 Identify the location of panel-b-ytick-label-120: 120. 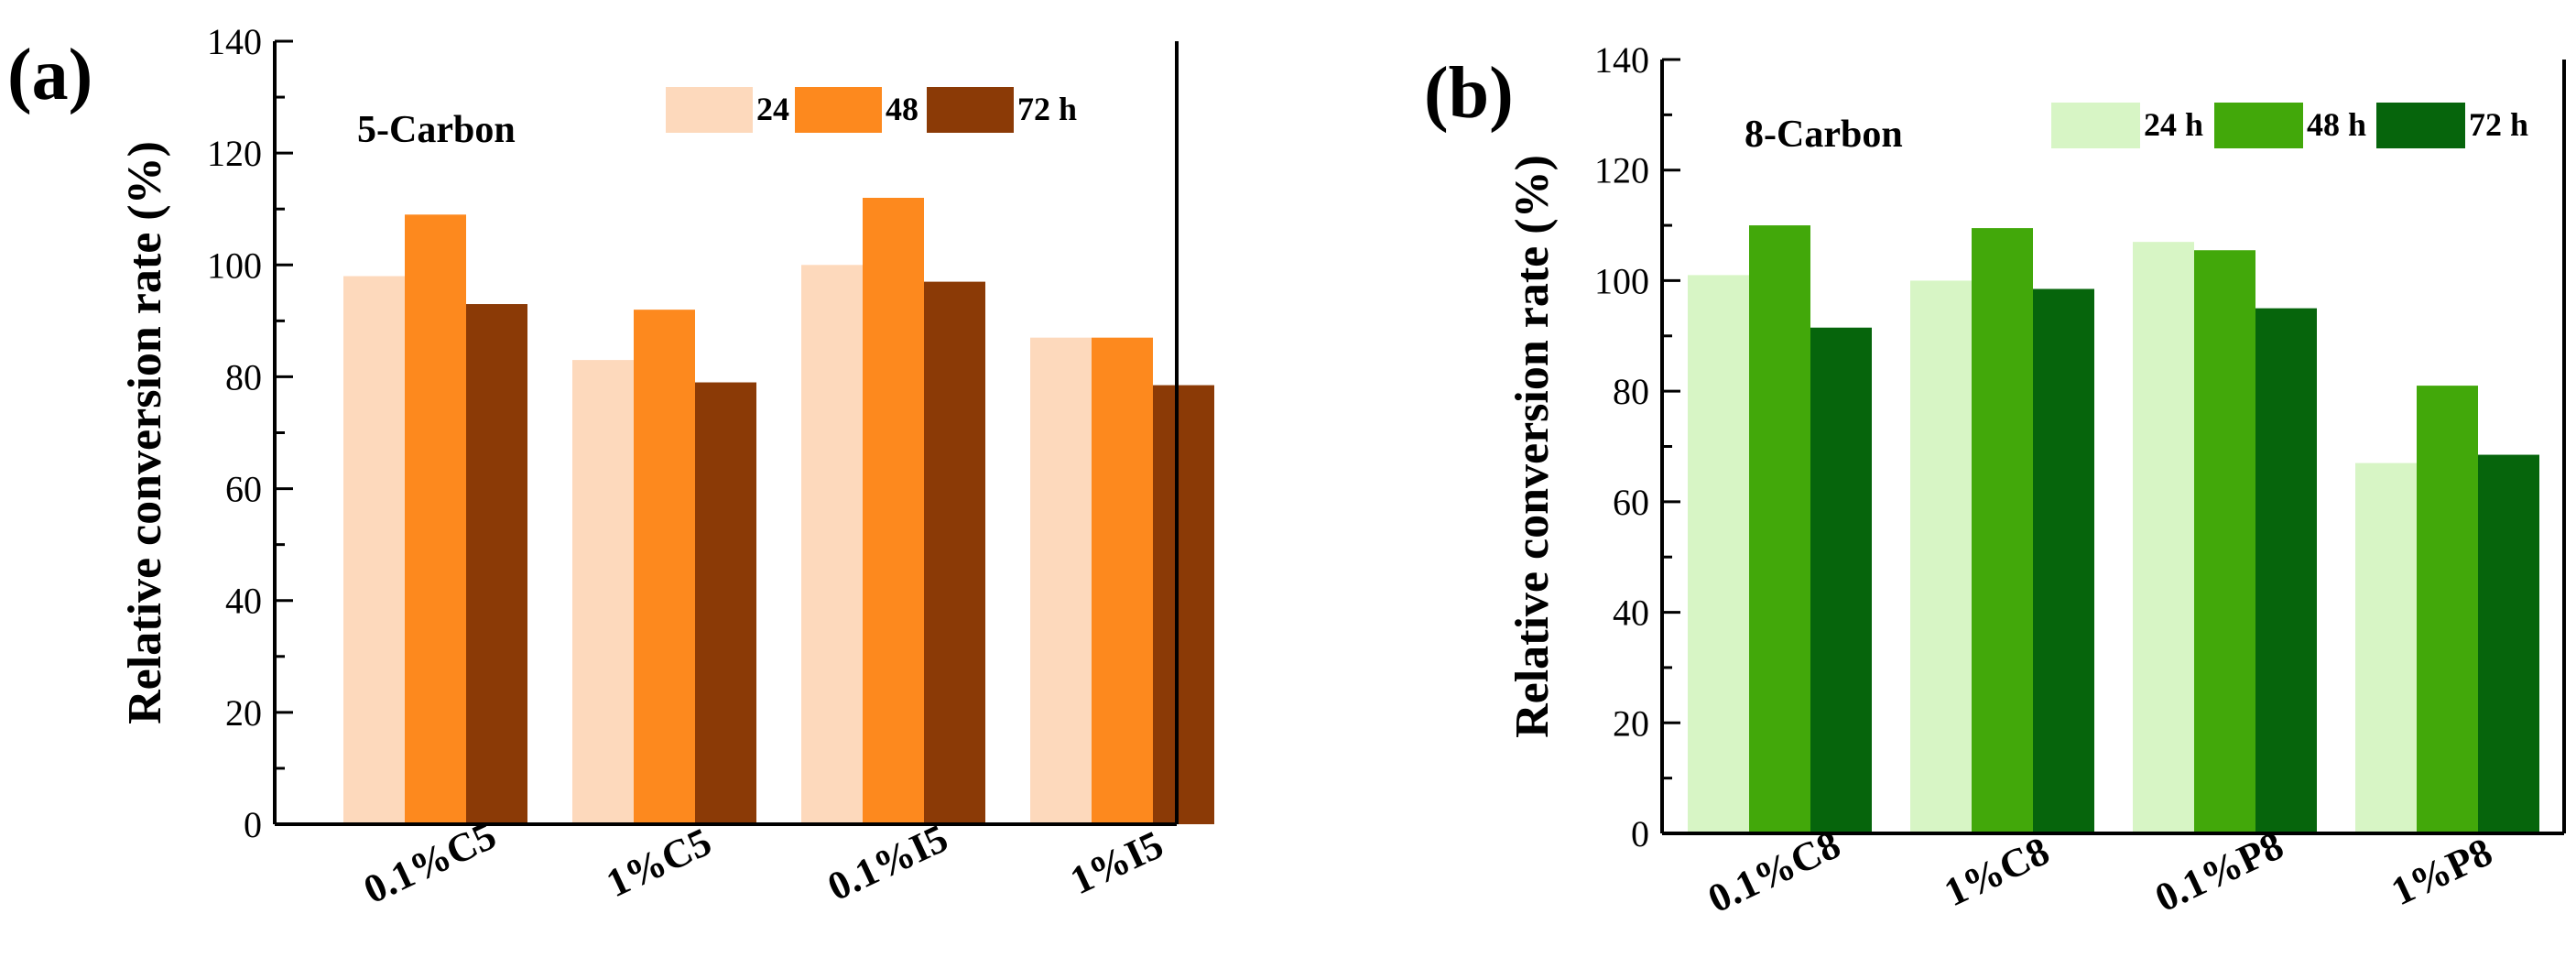
(1621, 171).